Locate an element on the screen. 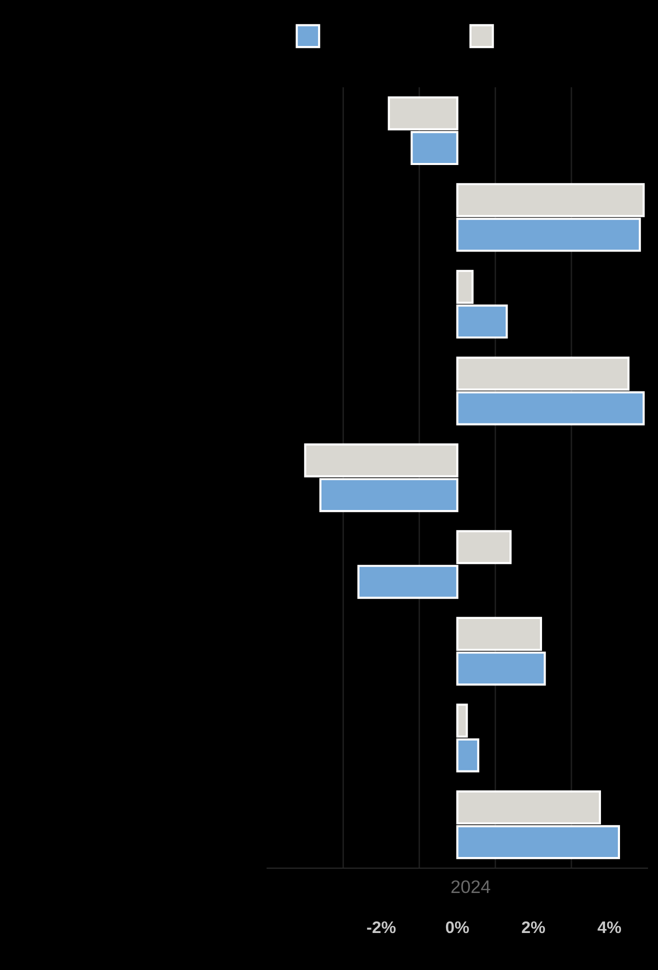 This screenshot has height=970, width=658. x-axis-title: 2024 is located at coordinates (470, 887).